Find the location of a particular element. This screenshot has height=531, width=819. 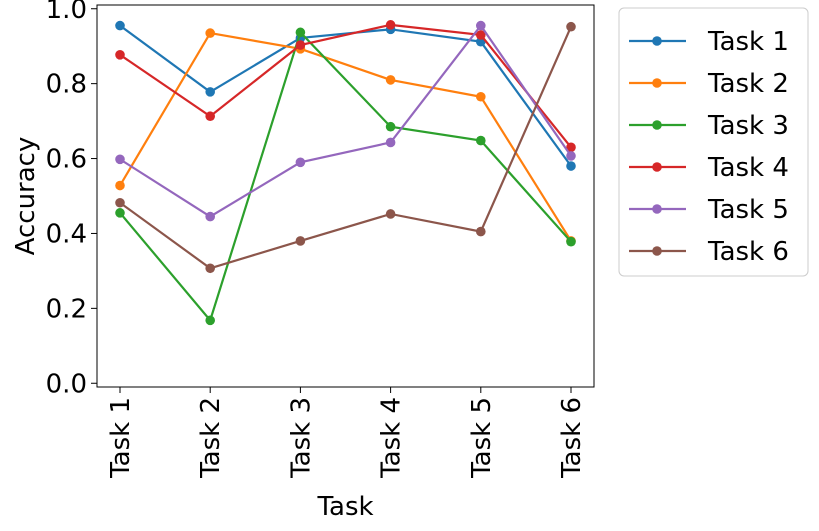

x-axis-title: Task is located at coordinates (344, 507).